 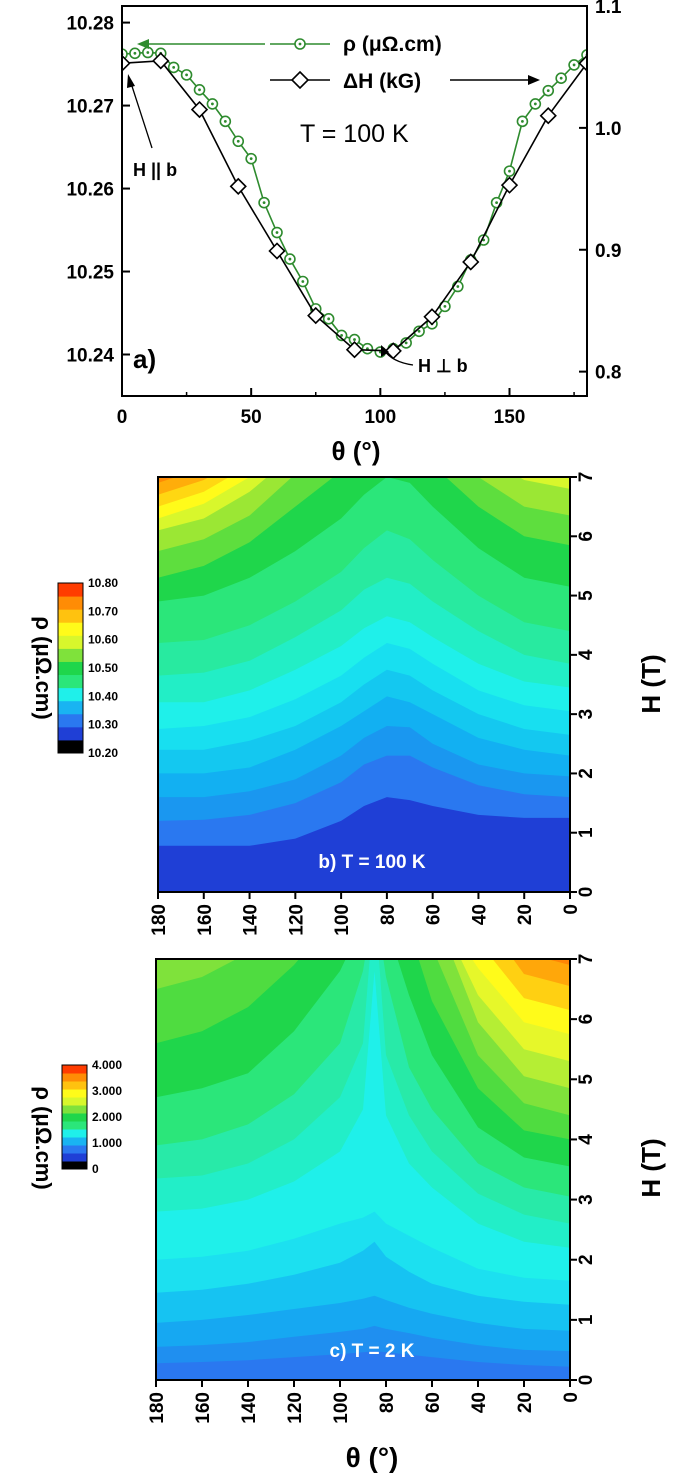 What do you see at coordinates (586, 654) in the screenshot?
I see `panel-b-y-tick-label: 4` at bounding box center [586, 654].